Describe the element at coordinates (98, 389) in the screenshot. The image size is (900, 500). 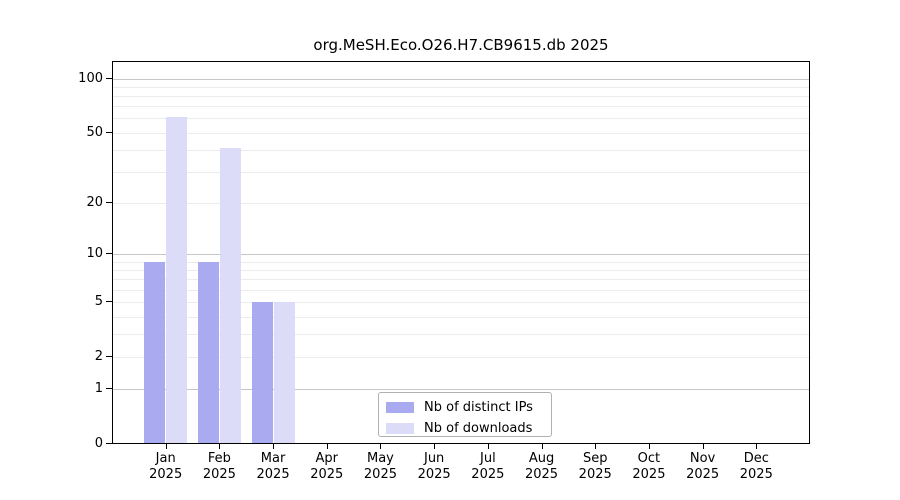
I see `y-tick-label-1: 1` at that location.